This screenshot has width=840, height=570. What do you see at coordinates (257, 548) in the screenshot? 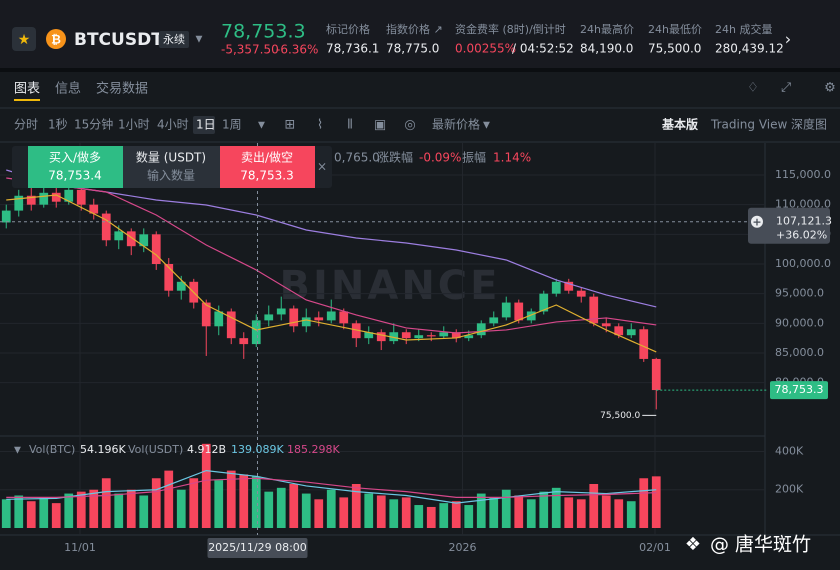
I see `crosshair-x-tag` at bounding box center [257, 548].